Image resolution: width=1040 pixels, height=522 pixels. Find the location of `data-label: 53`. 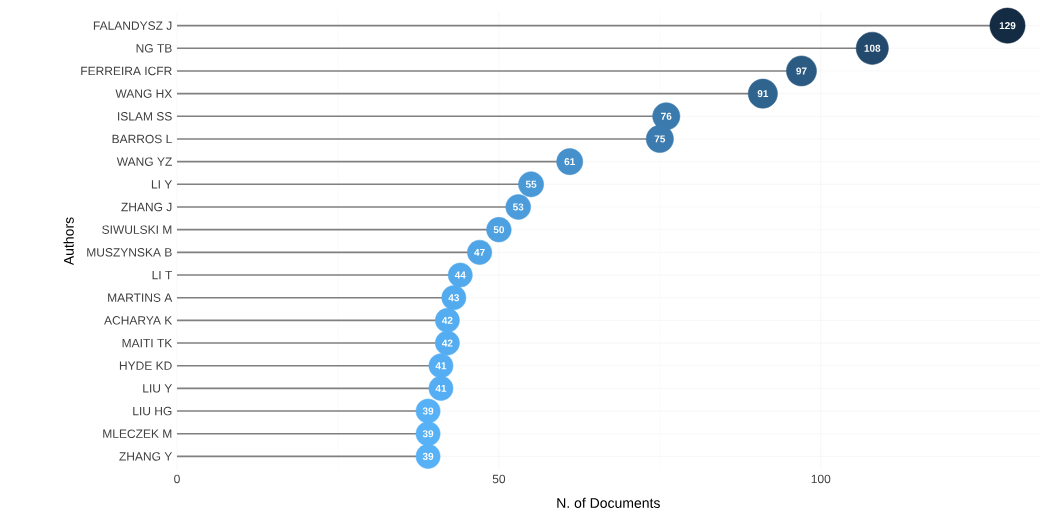

data-label: 53 is located at coordinates (518, 207).